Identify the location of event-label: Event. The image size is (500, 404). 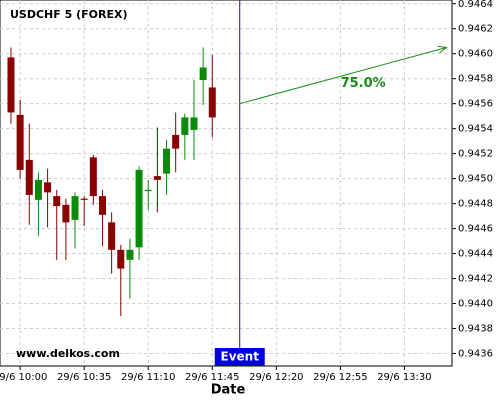
(240, 357).